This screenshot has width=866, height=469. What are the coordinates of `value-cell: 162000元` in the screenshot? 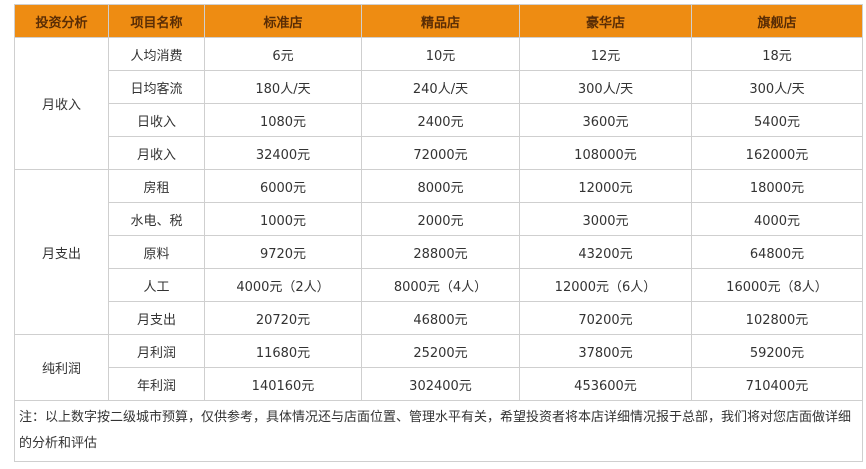 It's located at (777, 153).